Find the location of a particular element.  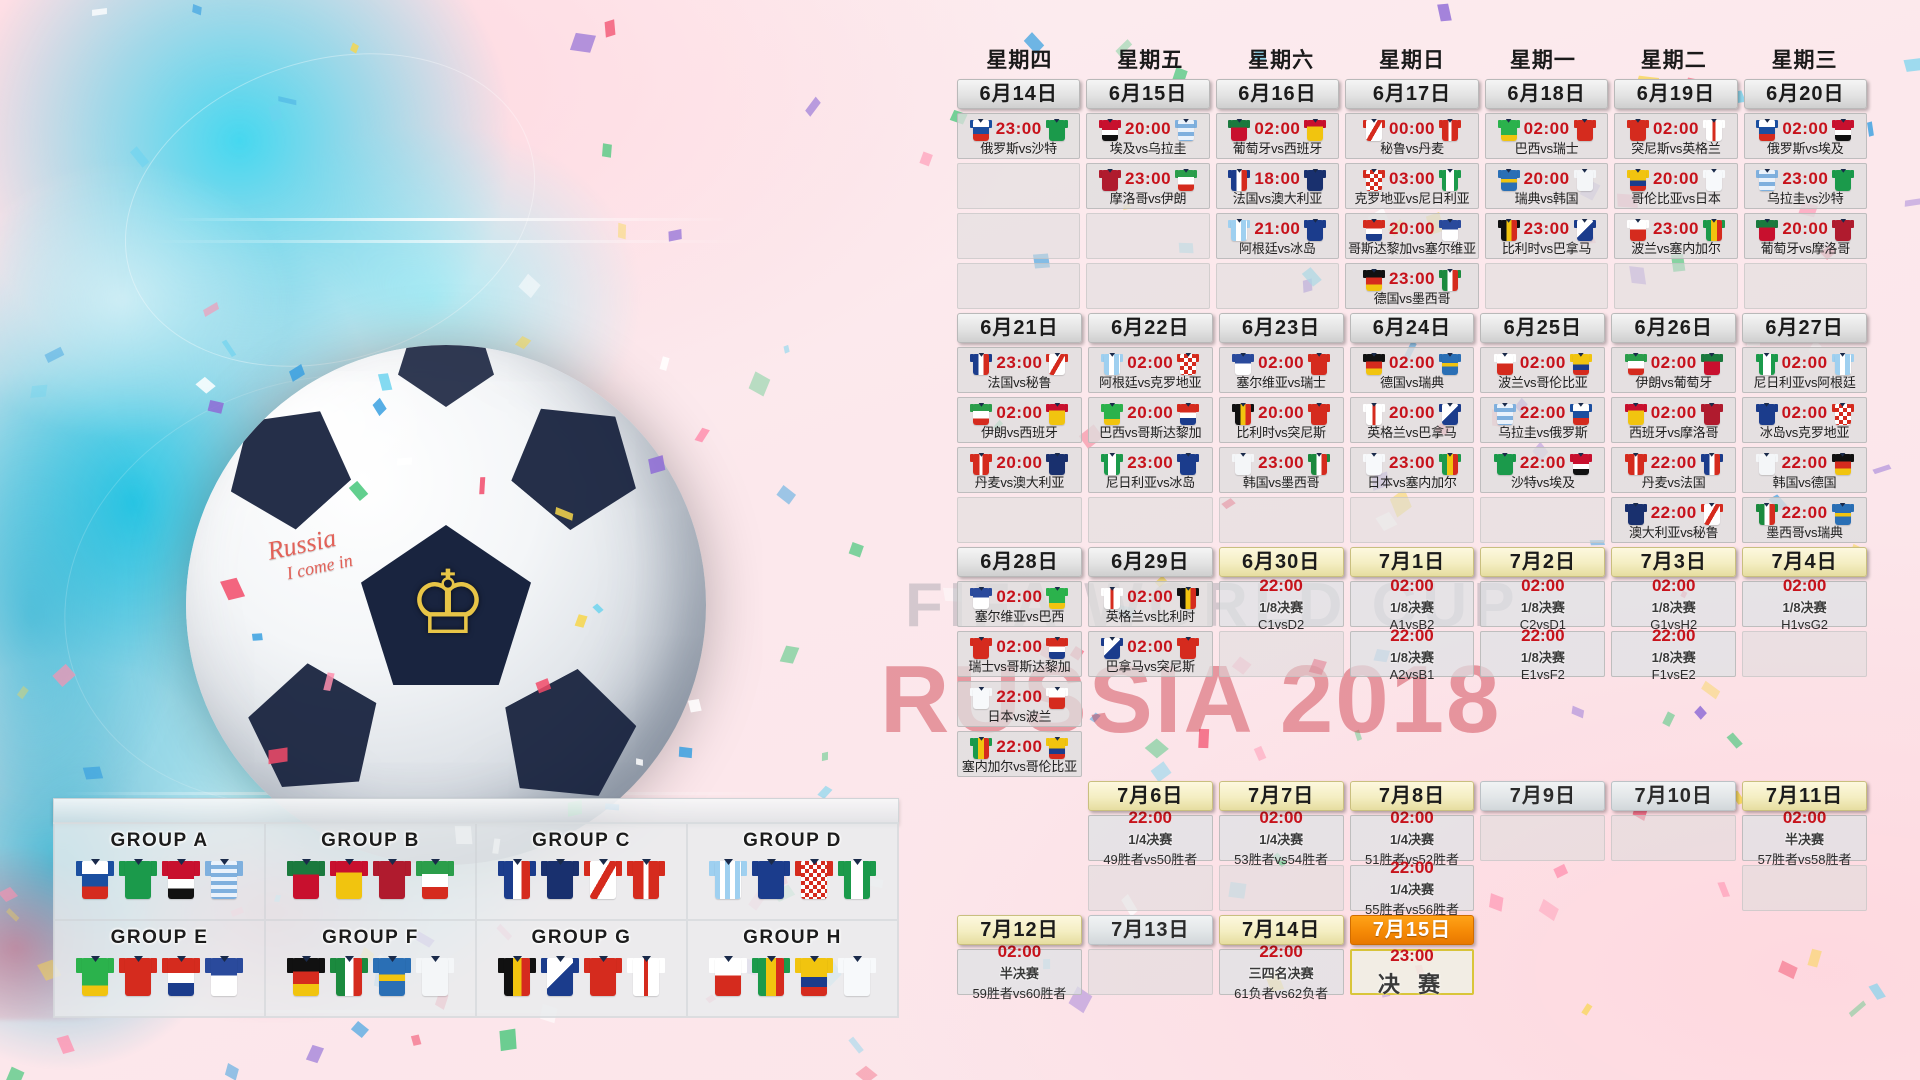

match-cell: 18:00 法国vs澳大利亚 is located at coordinates (1277, 186).